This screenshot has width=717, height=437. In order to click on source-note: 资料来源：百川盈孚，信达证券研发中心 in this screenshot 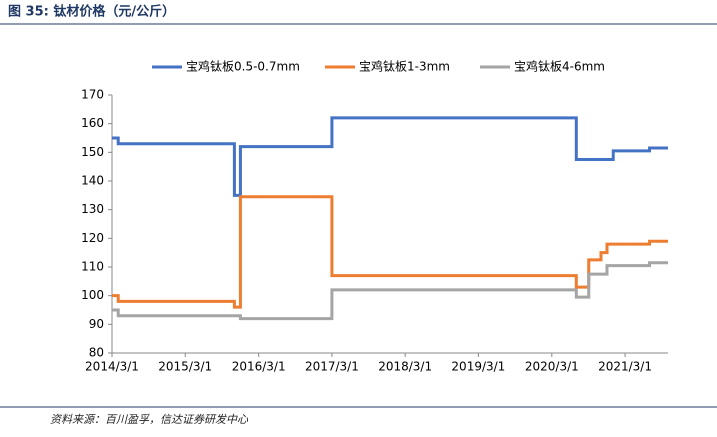, I will do `click(149, 419)`.